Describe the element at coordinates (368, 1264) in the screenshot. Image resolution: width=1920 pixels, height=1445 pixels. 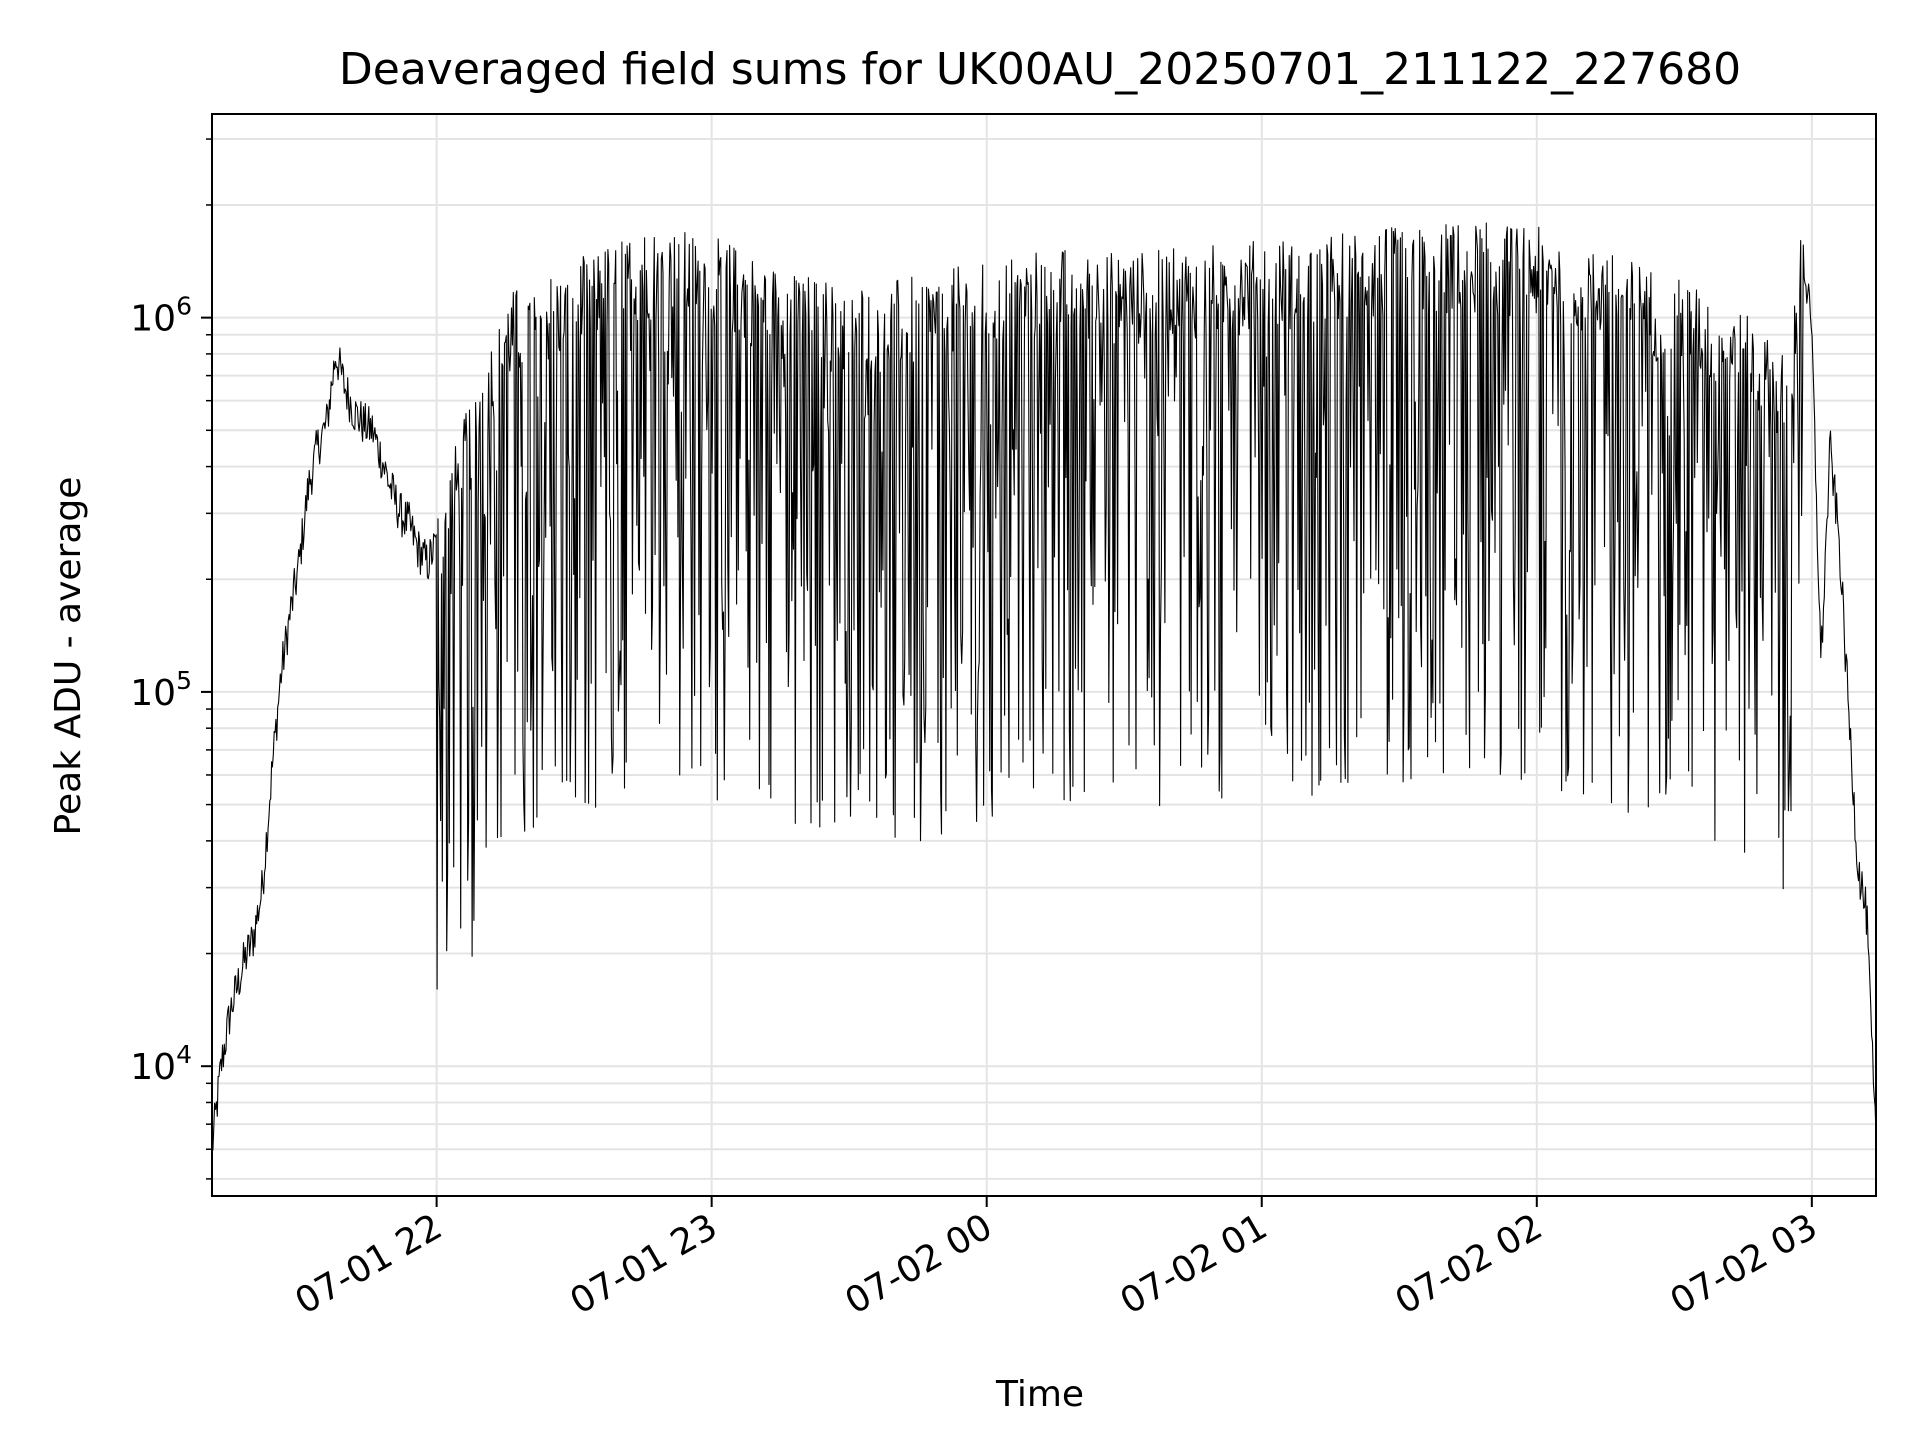
I see `x-tick-label: 07-01 22` at that location.